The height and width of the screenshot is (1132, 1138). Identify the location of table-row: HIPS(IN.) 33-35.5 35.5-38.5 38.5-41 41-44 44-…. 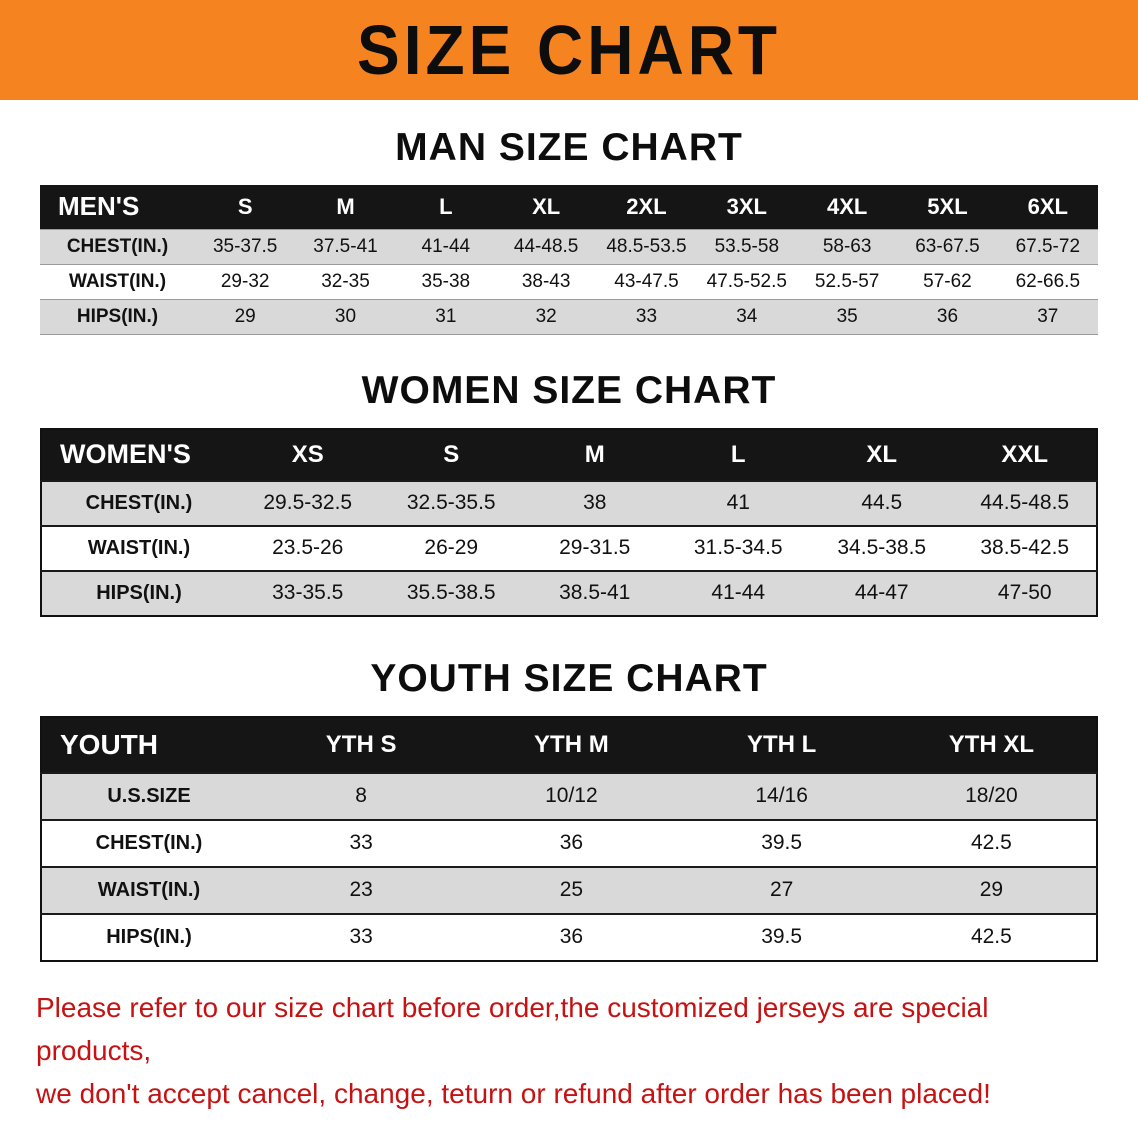
(569, 593).